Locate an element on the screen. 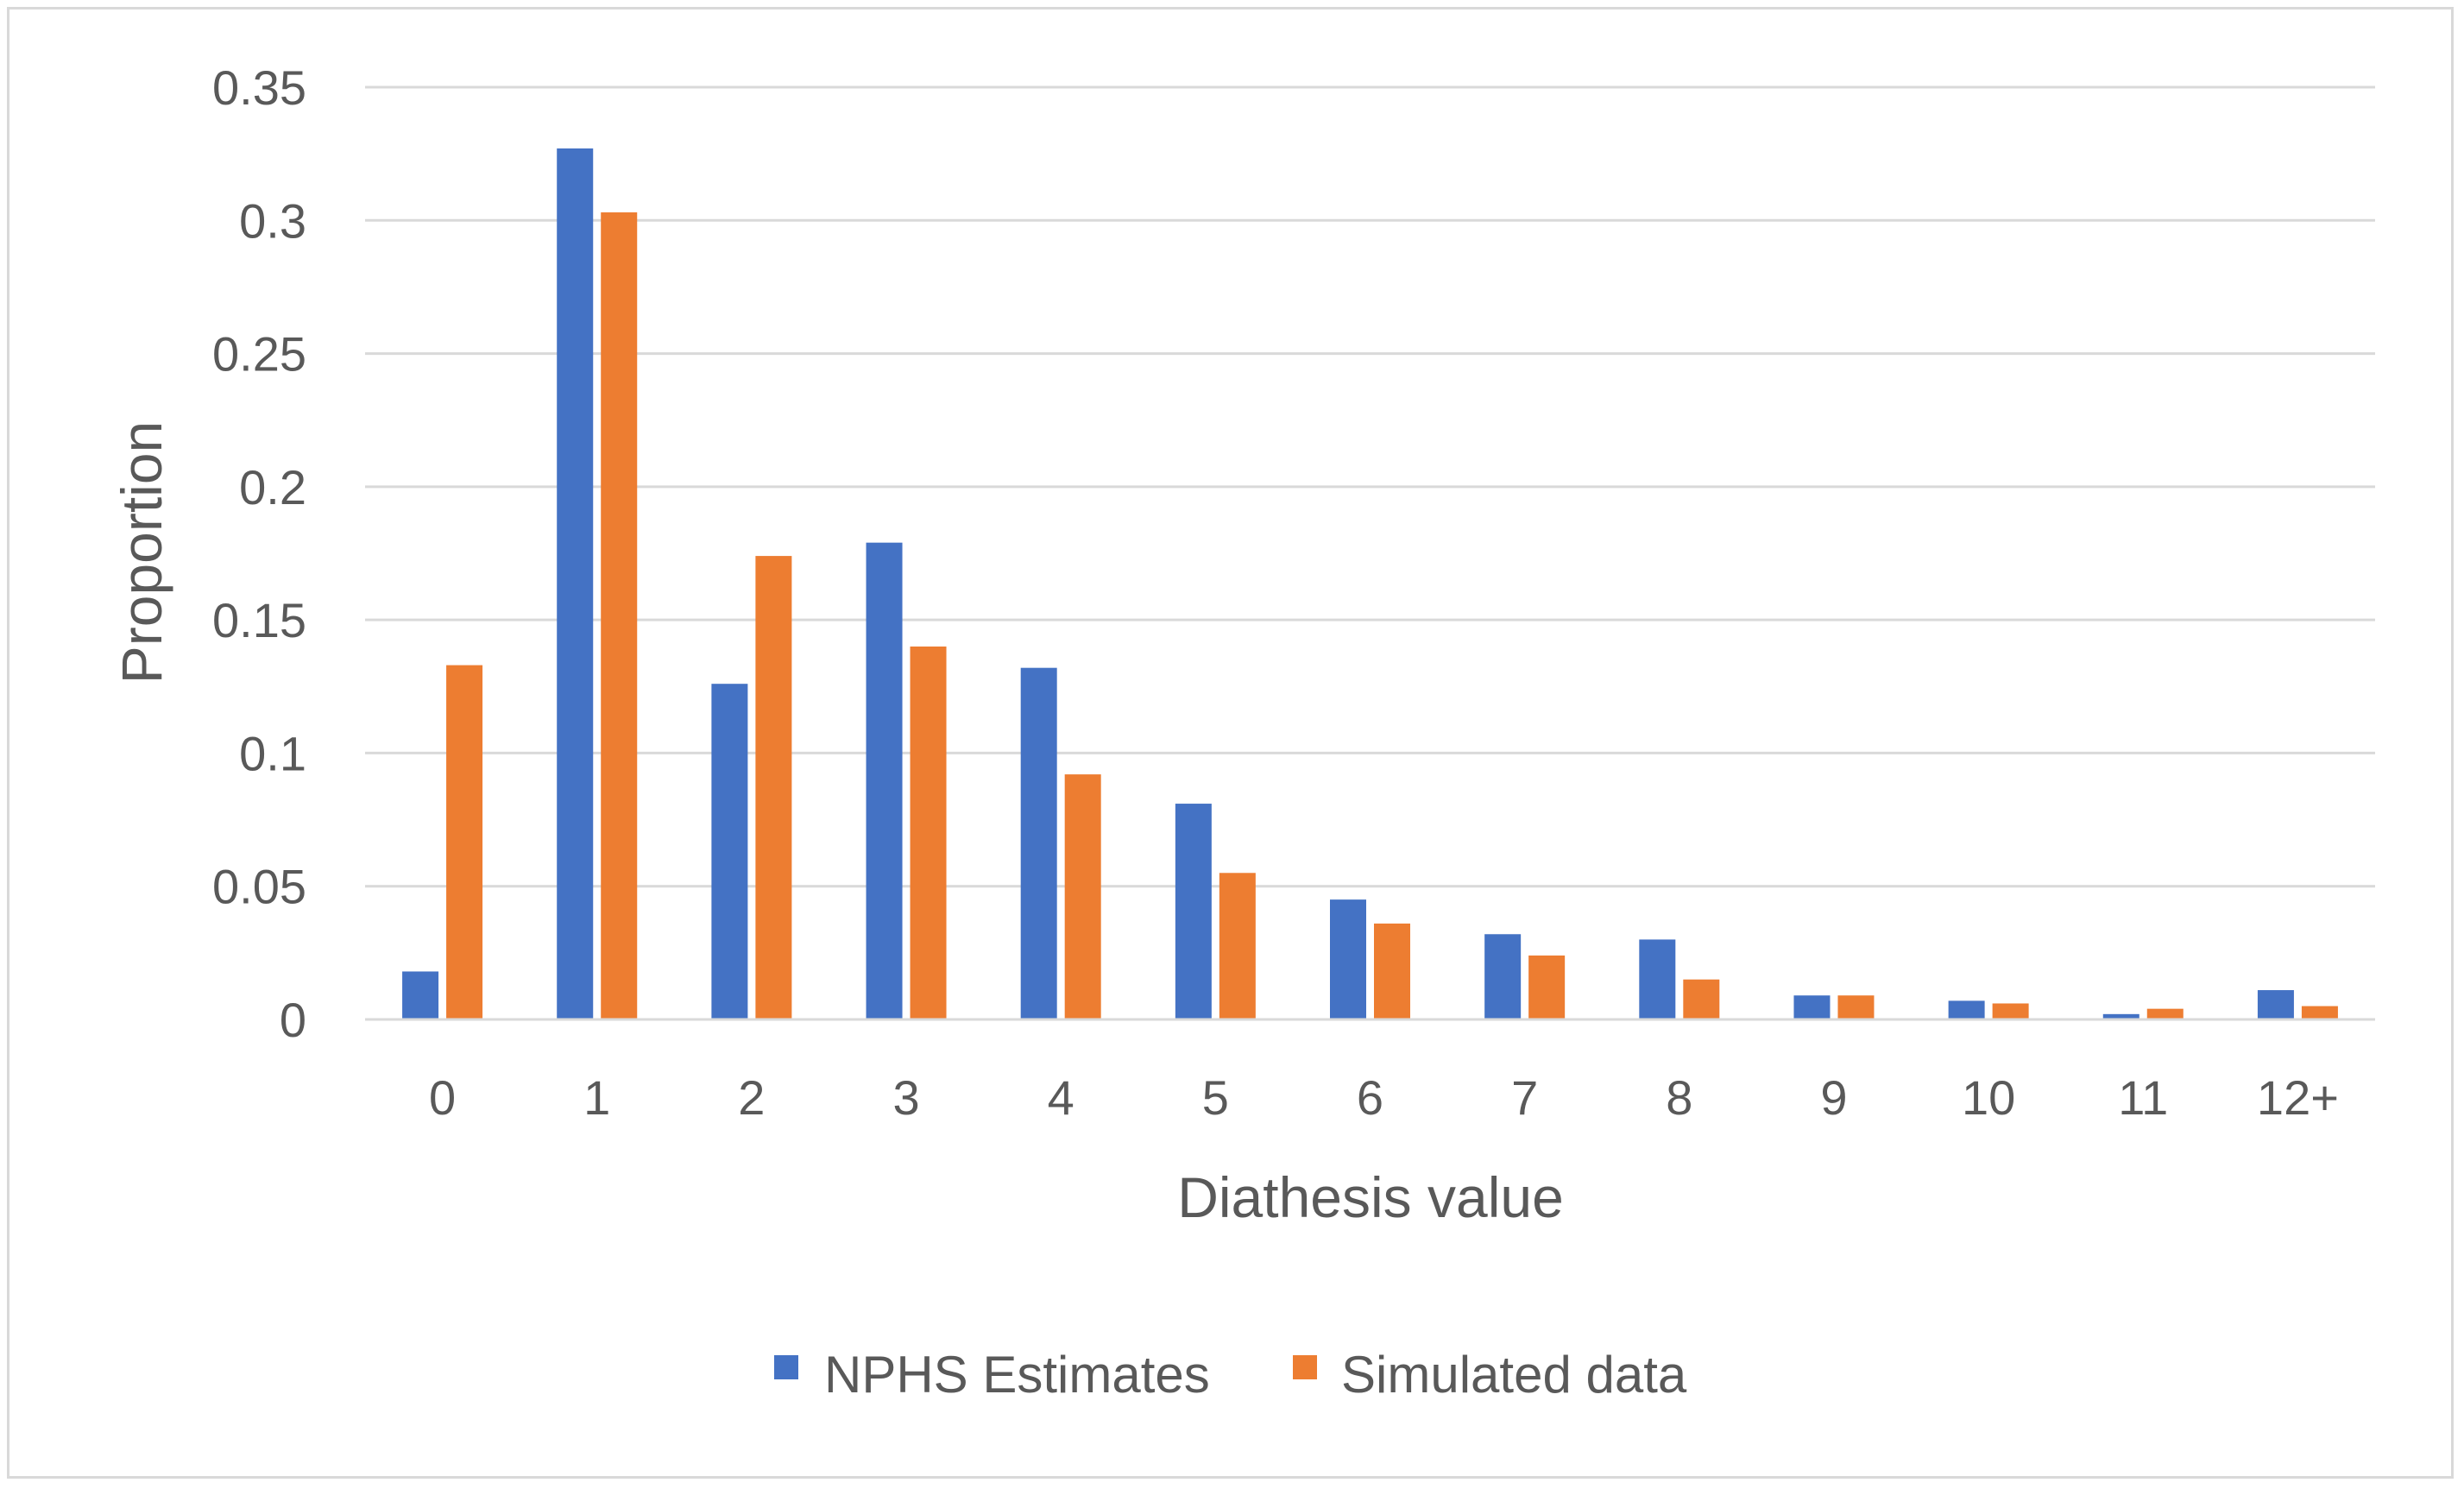  y-tick-label: 0.05 is located at coordinates (259, 887).